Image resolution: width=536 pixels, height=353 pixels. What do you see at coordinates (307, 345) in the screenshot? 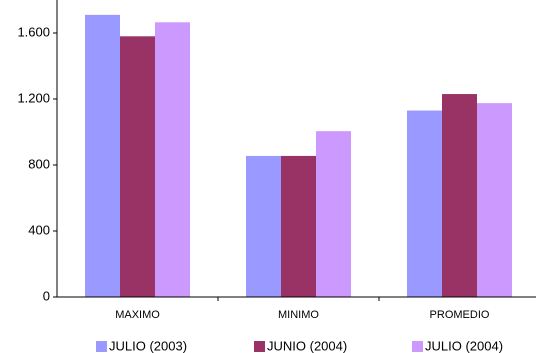
I see `legend-label: JUNIO (2004)` at bounding box center [307, 345].